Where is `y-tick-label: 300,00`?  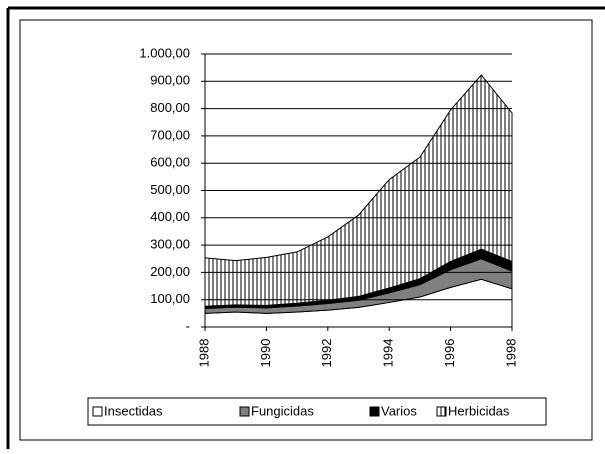 y-tick-label: 300,00 is located at coordinates (170, 244).